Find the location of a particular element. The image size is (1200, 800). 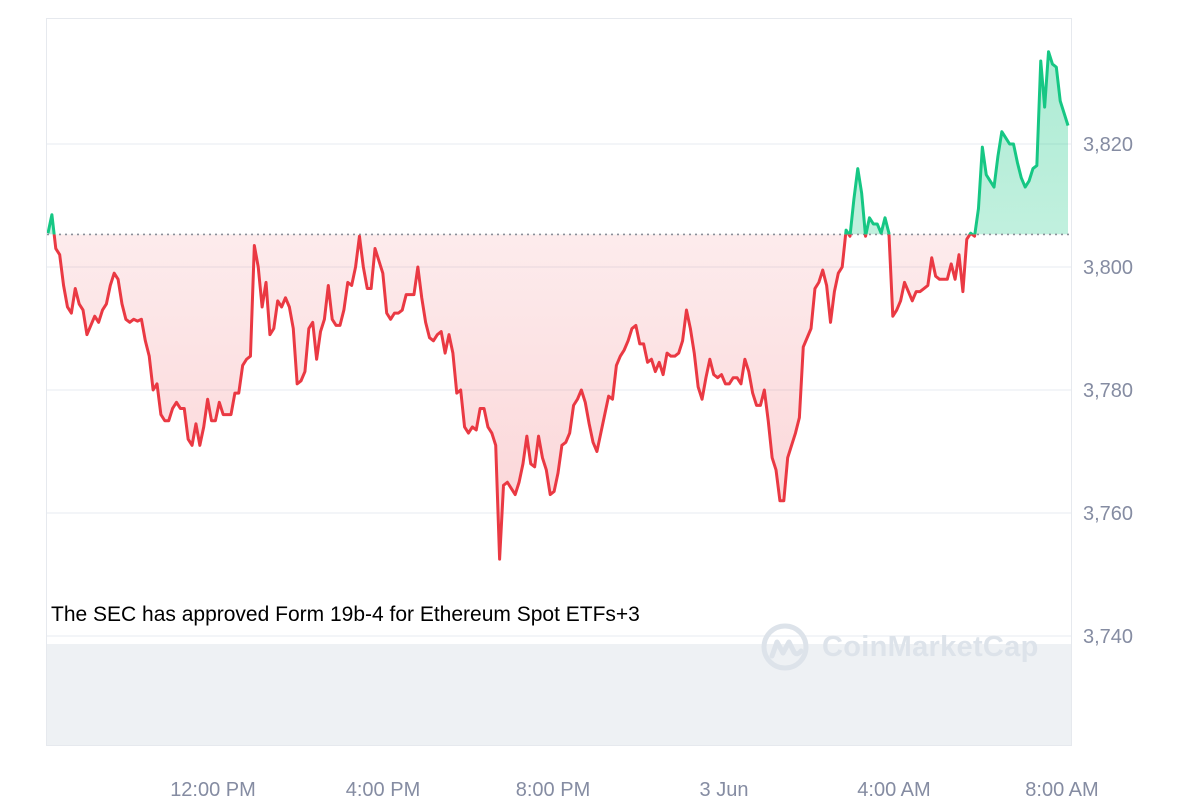

y-tick-label: 3,780 is located at coordinates (1108, 391).